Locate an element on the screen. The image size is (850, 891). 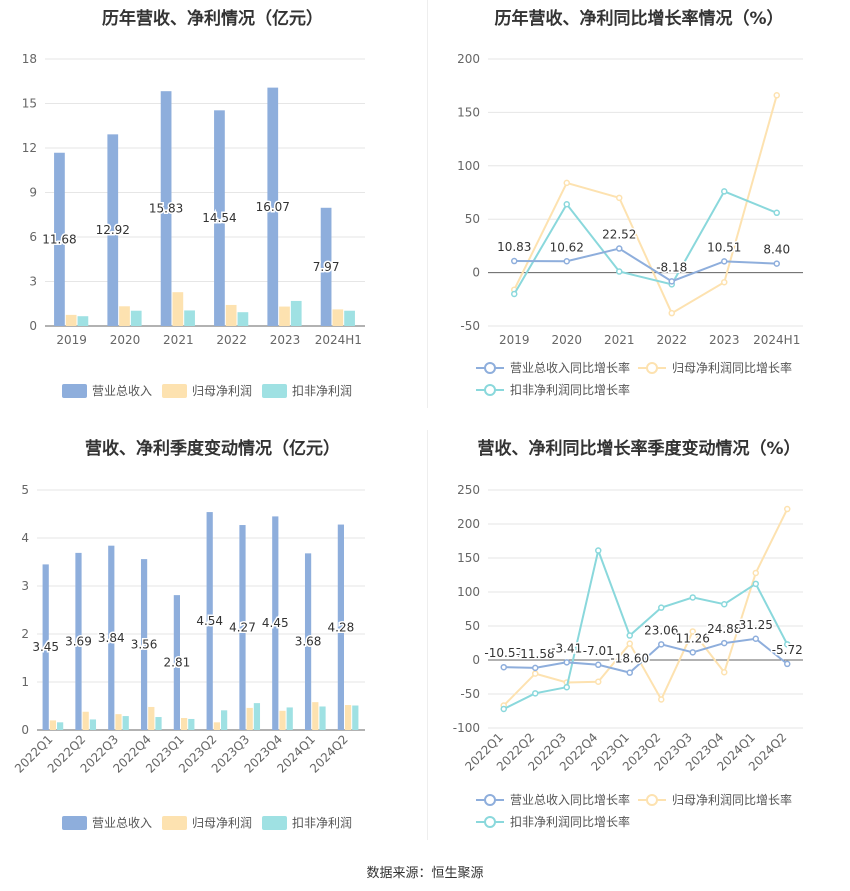
data-label: 16.07 is located at coordinates (273, 207).